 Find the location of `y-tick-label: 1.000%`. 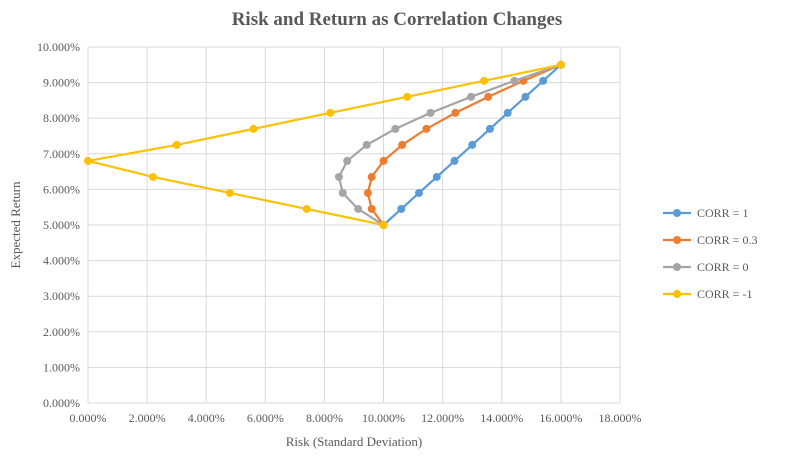

y-tick-label: 1.000% is located at coordinates (61, 367).